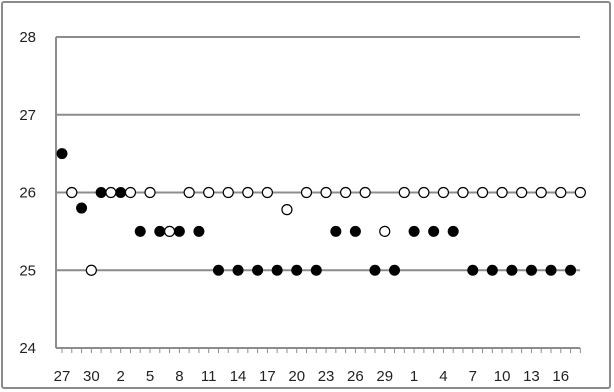  Describe the element at coordinates (91, 376) in the screenshot. I see `x-tick-label-30: 30` at that location.